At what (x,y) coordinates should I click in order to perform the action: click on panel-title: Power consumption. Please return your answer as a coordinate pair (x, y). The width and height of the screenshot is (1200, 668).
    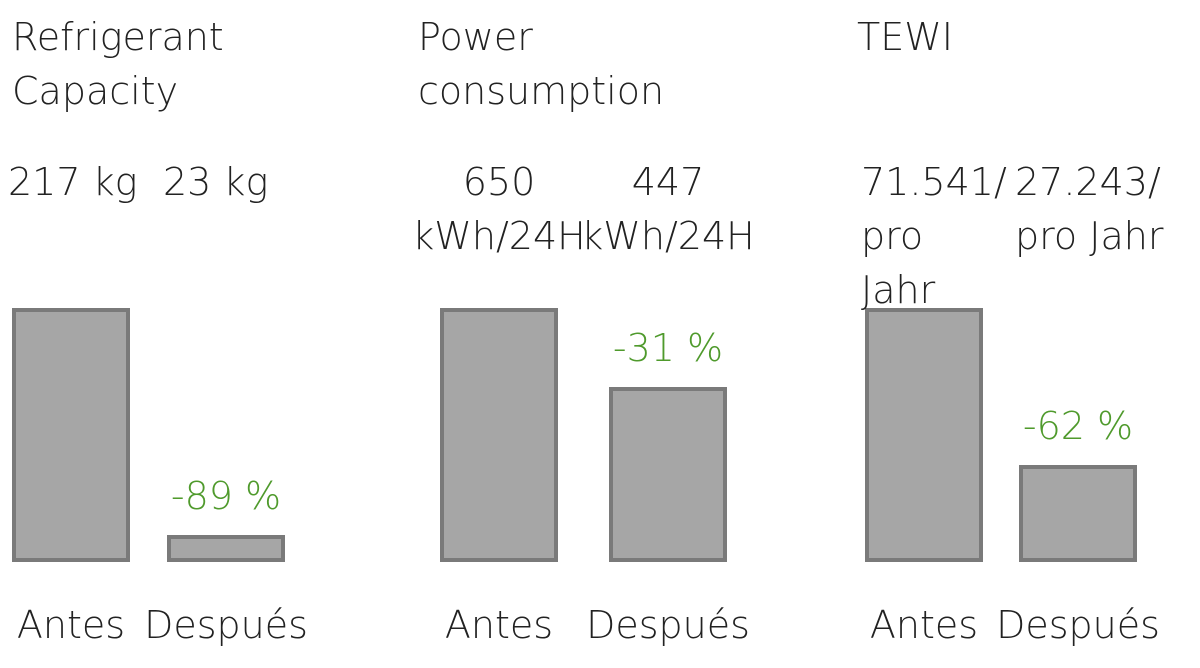
    Looking at the image, I should click on (541, 64).